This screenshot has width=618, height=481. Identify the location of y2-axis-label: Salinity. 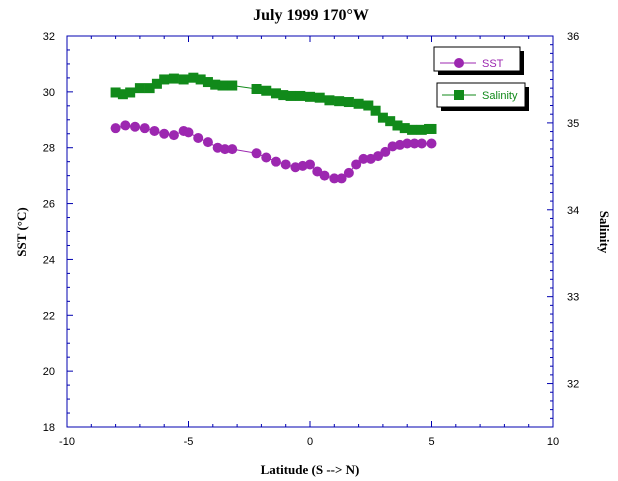
(604, 232).